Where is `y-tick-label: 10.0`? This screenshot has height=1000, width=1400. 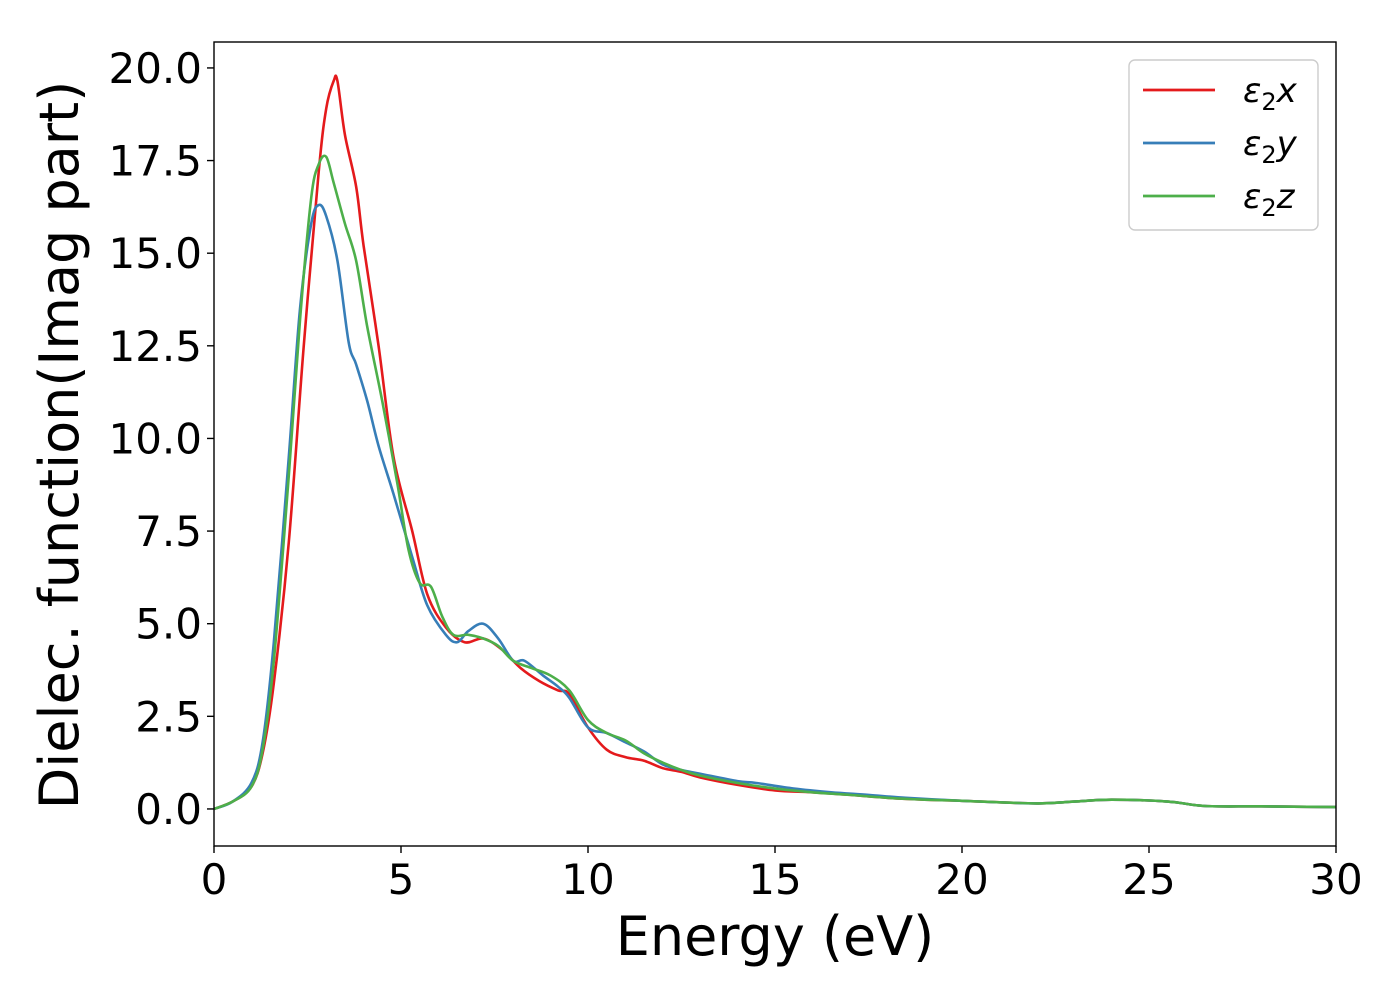 y-tick-label: 10.0 is located at coordinates (155, 438).